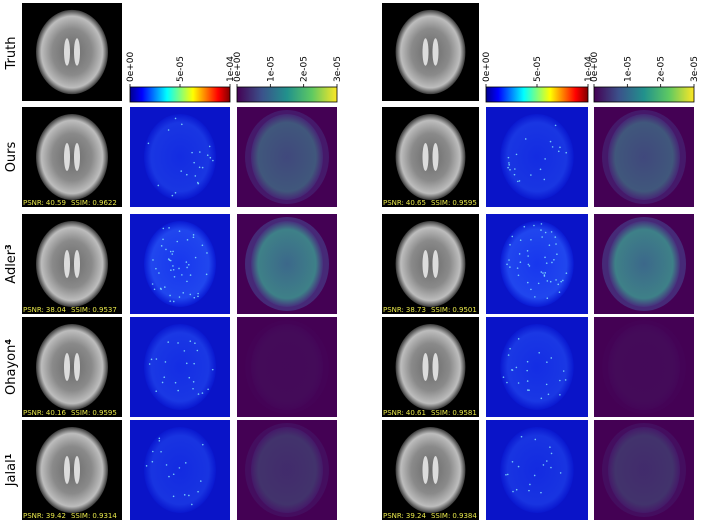 The height and width of the screenshot is (528, 701). I want to click on row-label-name: Ohayon, so click(11, 370).